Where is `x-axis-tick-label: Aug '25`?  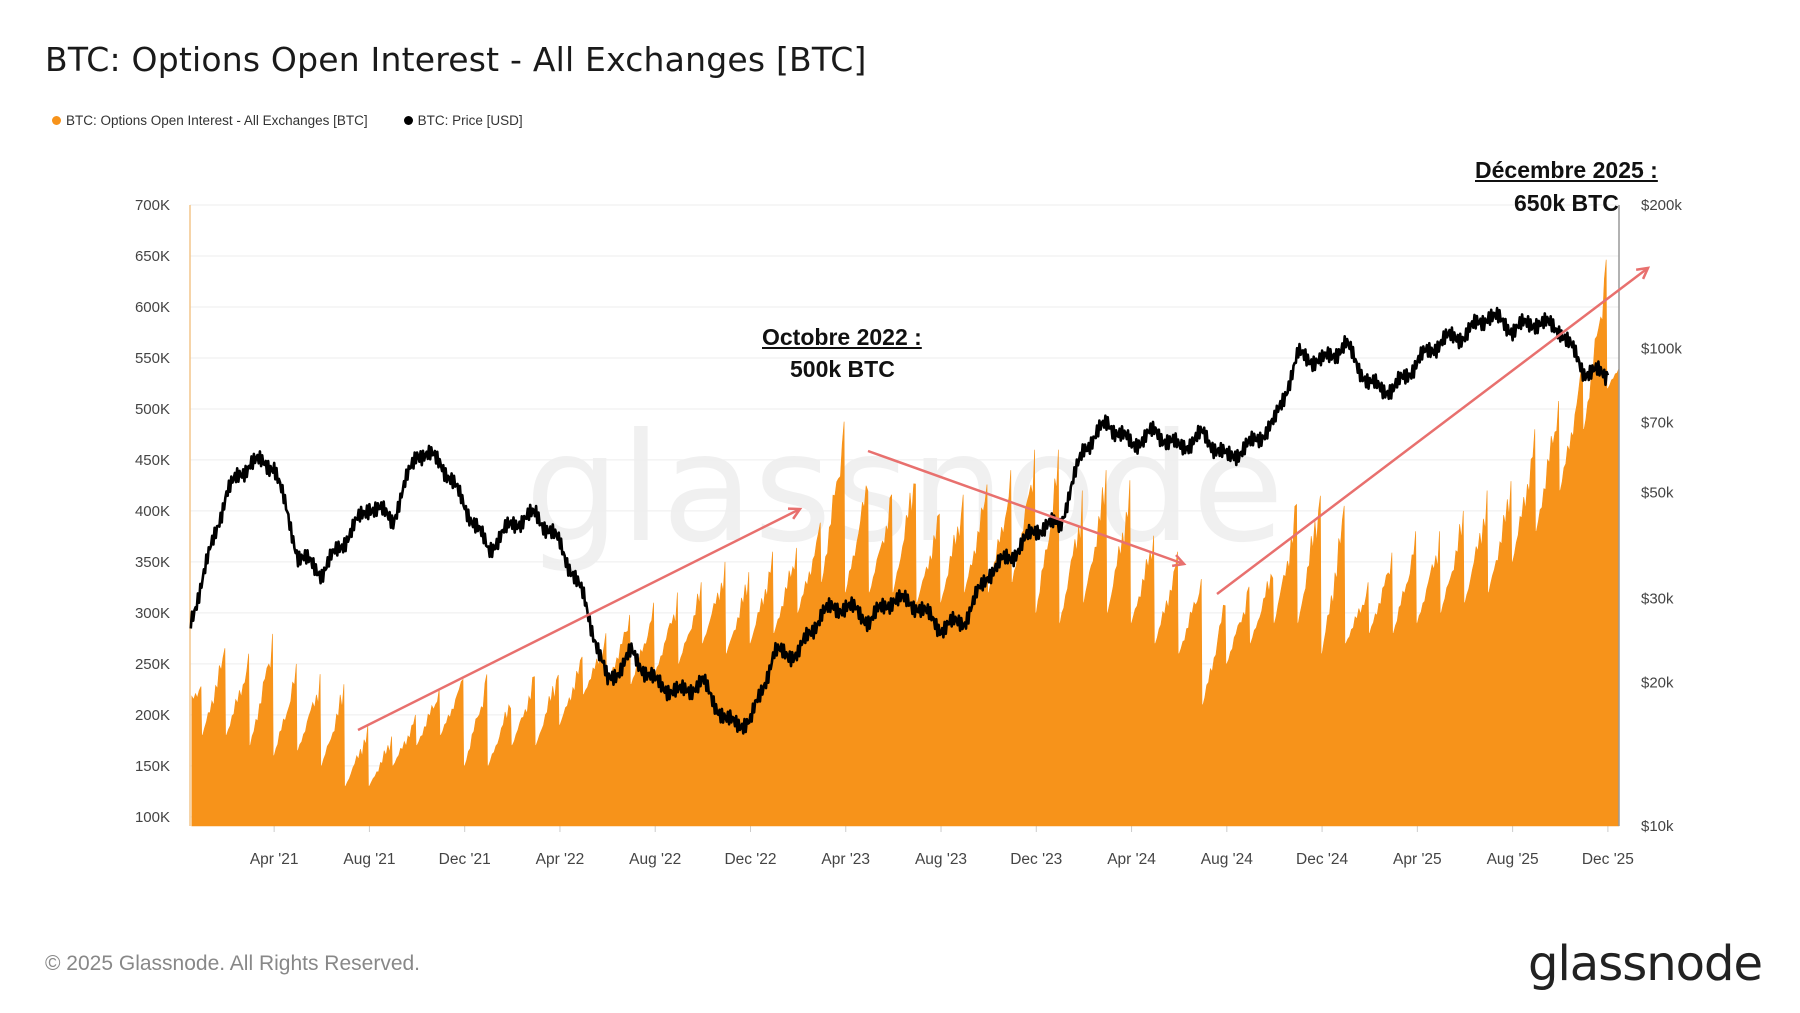 x-axis-tick-label: Aug '25 is located at coordinates (1513, 859).